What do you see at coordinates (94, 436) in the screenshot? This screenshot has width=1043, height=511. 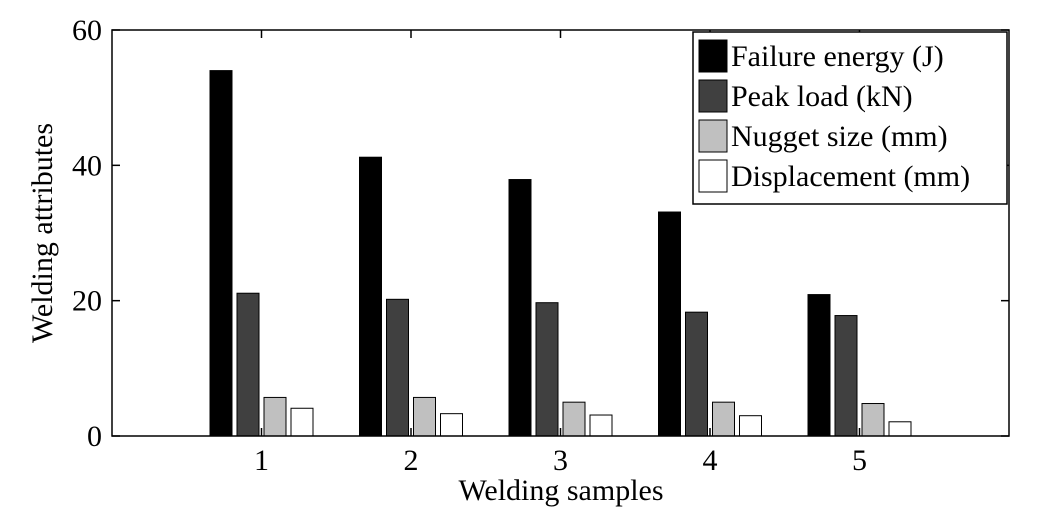 I see `y-tick-label: 0` at bounding box center [94, 436].